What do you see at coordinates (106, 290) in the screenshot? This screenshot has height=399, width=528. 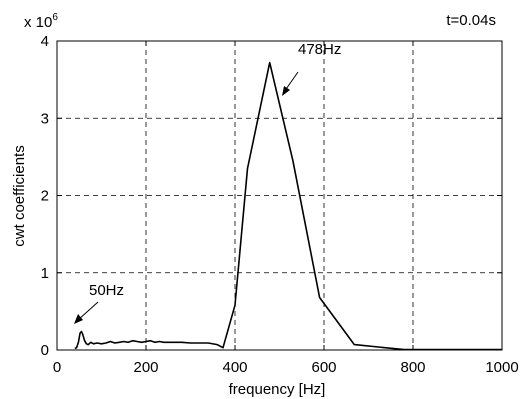 I see `peak-50hz-label: 50Hz` at bounding box center [106, 290].